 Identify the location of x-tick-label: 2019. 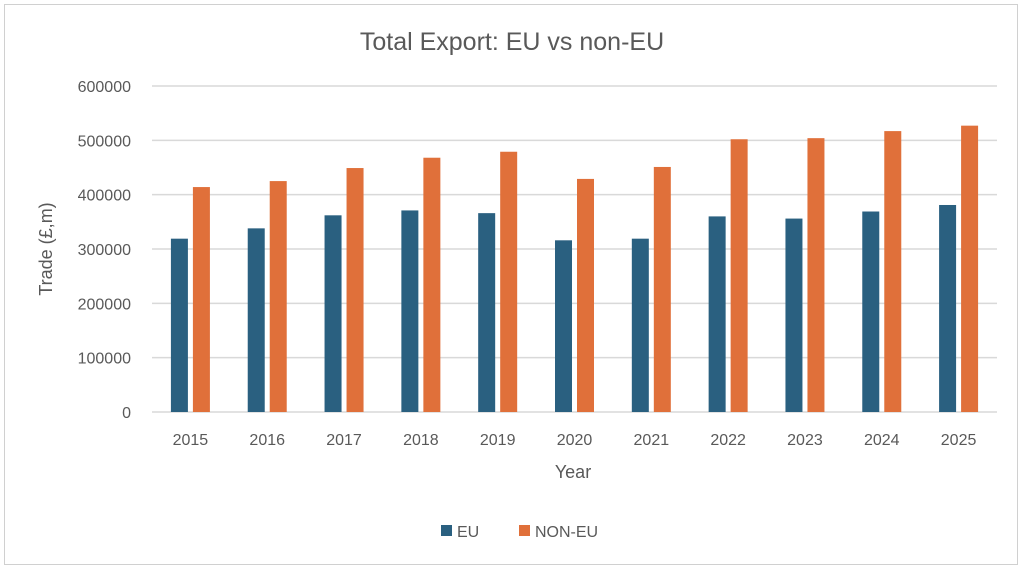
(498, 440).